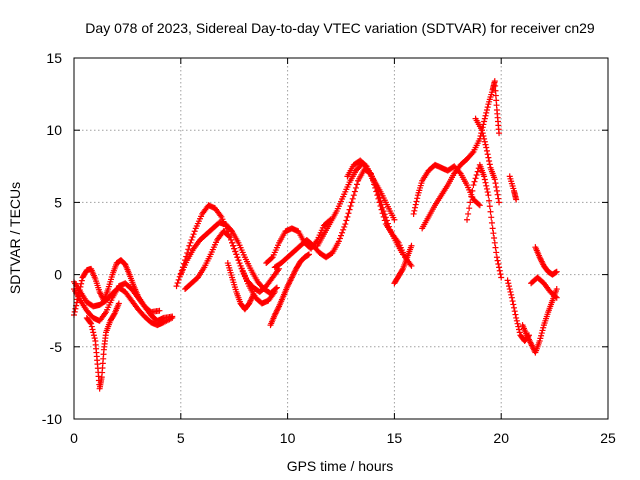 Image resolution: width=640 pixels, height=480 pixels. Describe the element at coordinates (181, 438) in the screenshot. I see `x-tick-label: 5` at that location.